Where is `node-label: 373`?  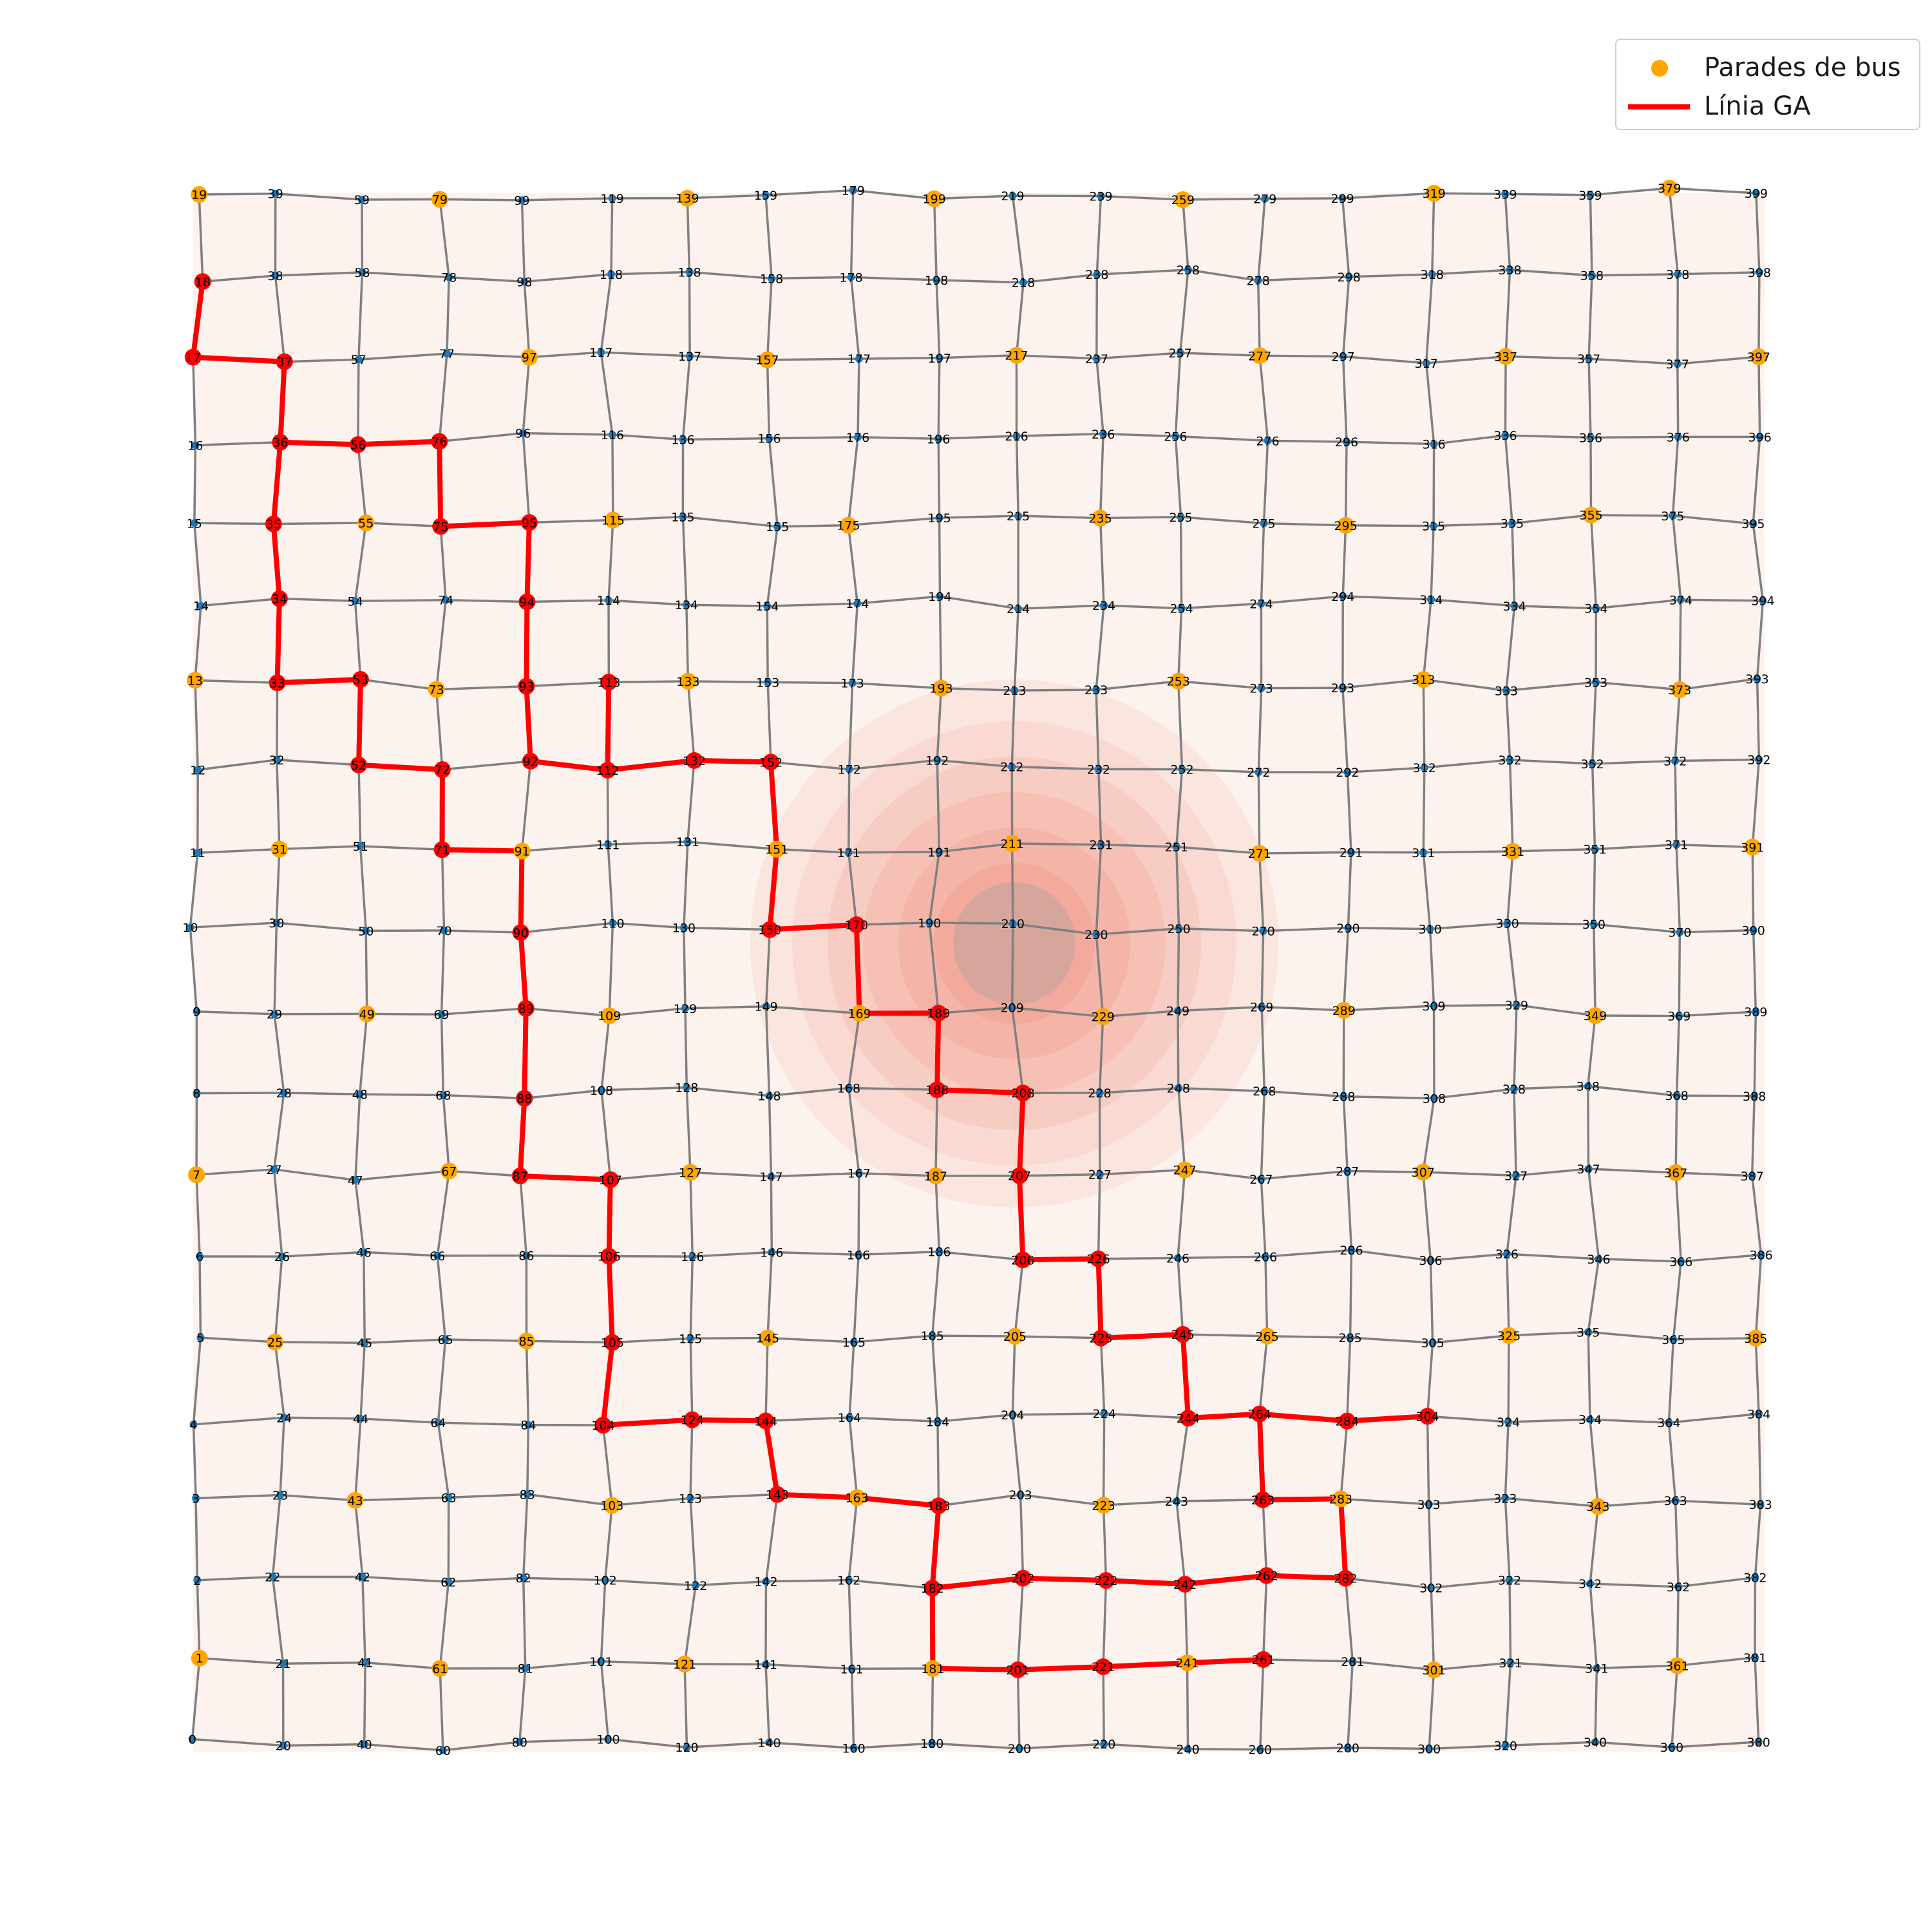 node-label: 373 is located at coordinates (1679, 690).